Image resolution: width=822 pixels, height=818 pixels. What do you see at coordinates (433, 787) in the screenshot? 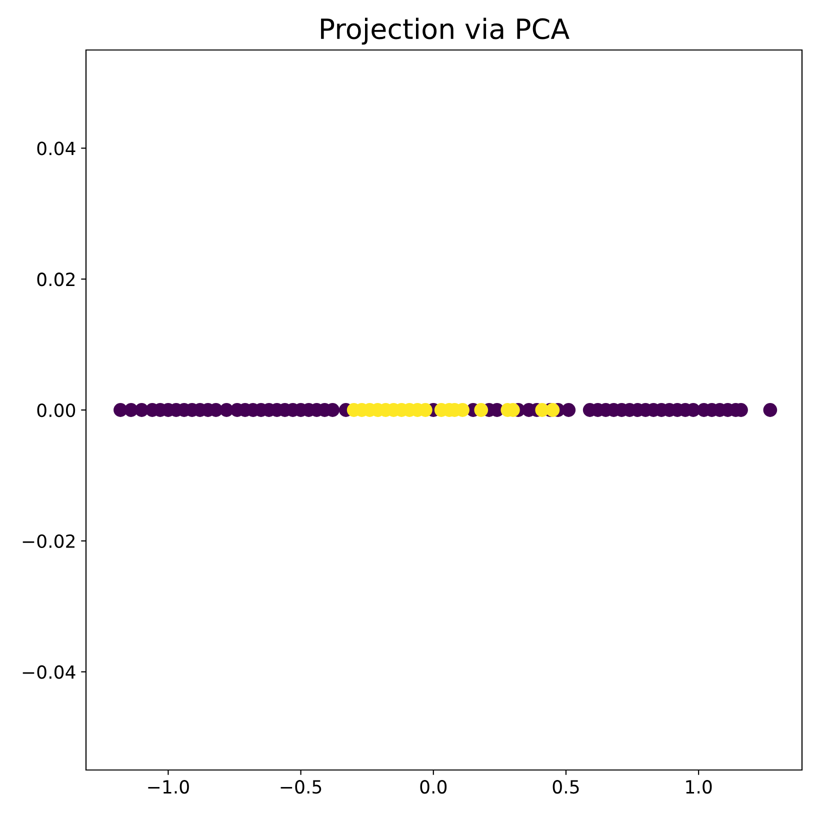
I see `x-tick-label: 0.0` at bounding box center [433, 787].